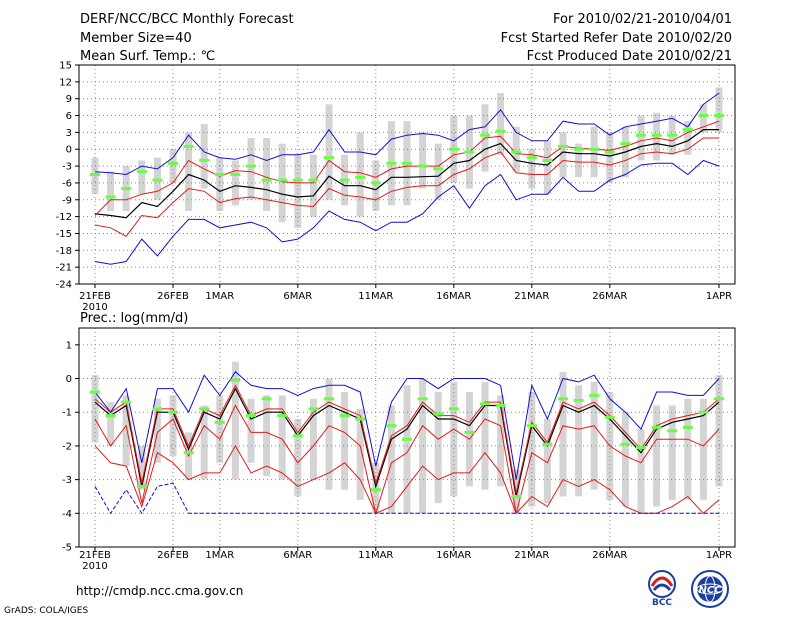 The image size is (800, 618). What do you see at coordinates (453, 296) in the screenshot?
I see `x-tick-label: 16MAR` at bounding box center [453, 296].